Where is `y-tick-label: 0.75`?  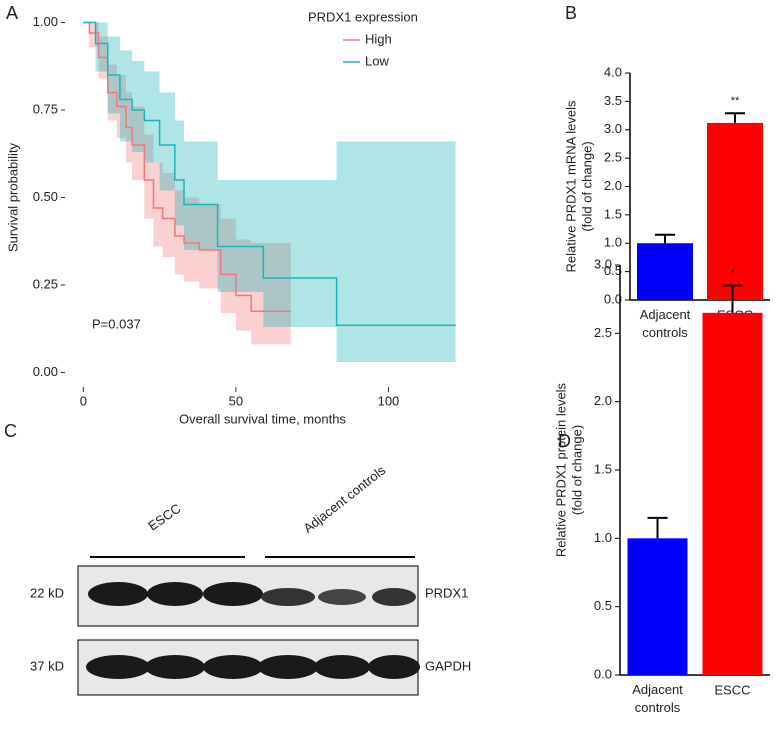
y-tick-label: 0.75 is located at coordinates (45, 108).